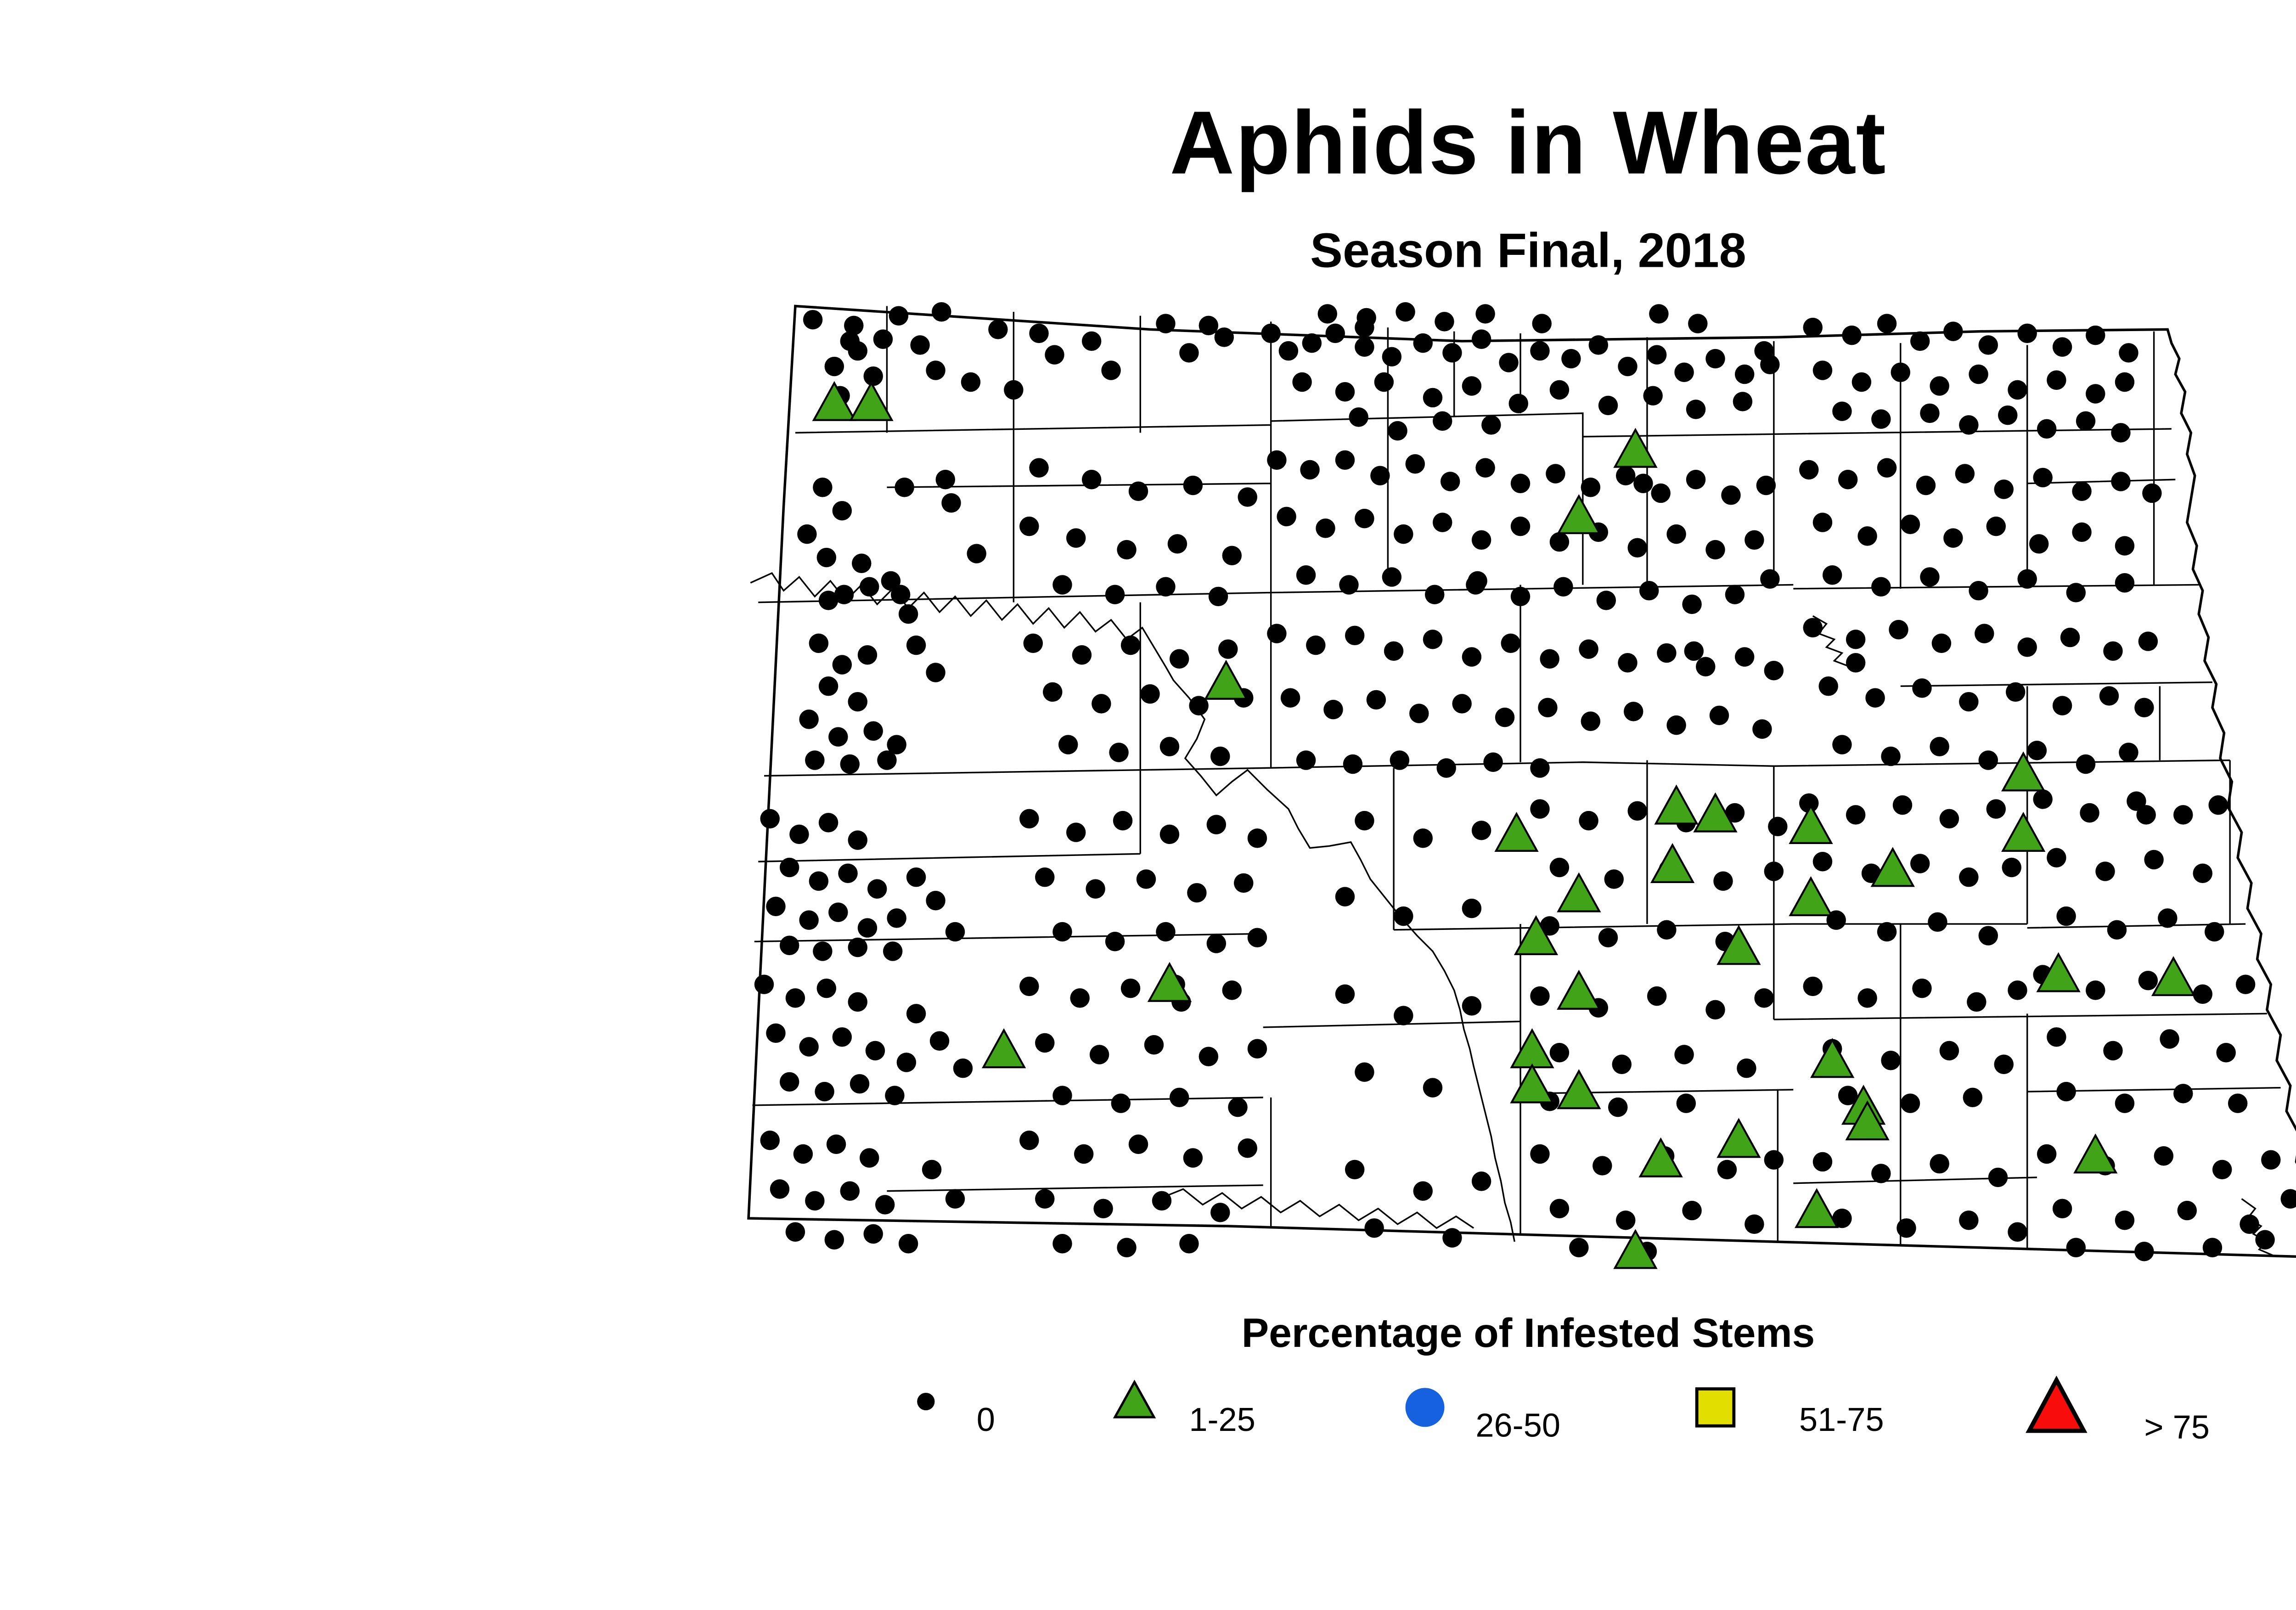  I want to click on legend-item-1-25: 1-25, so click(1182, 1408).